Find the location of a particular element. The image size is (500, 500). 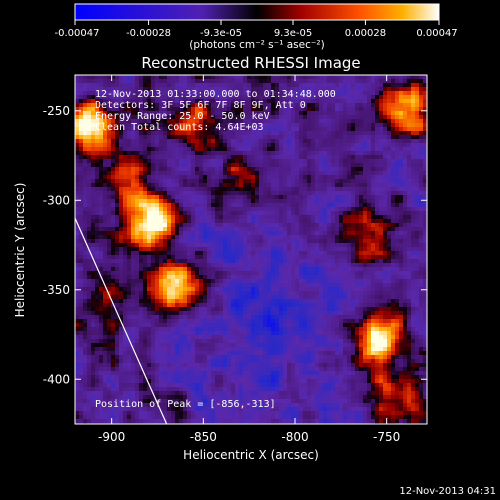

x-tick-label: -850 is located at coordinates (203, 437).